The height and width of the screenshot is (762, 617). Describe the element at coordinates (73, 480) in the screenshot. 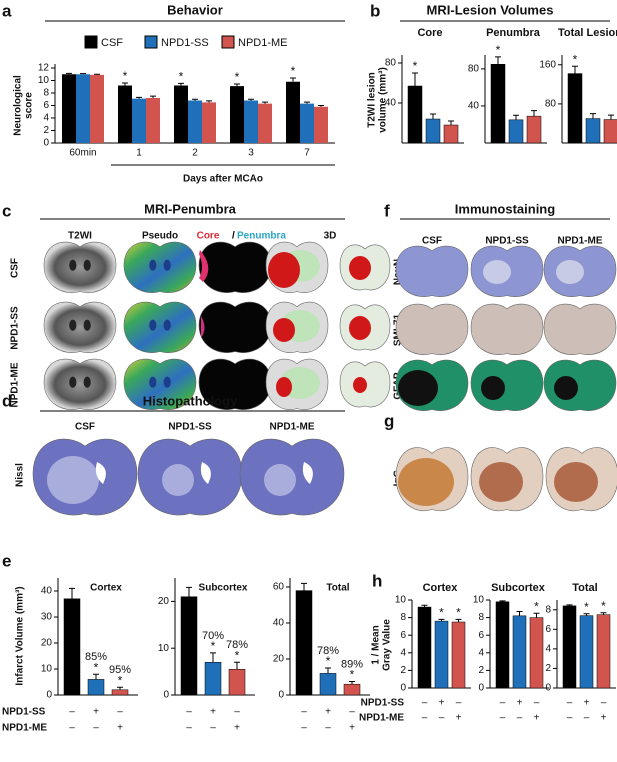

I see `infarct-region` at that location.